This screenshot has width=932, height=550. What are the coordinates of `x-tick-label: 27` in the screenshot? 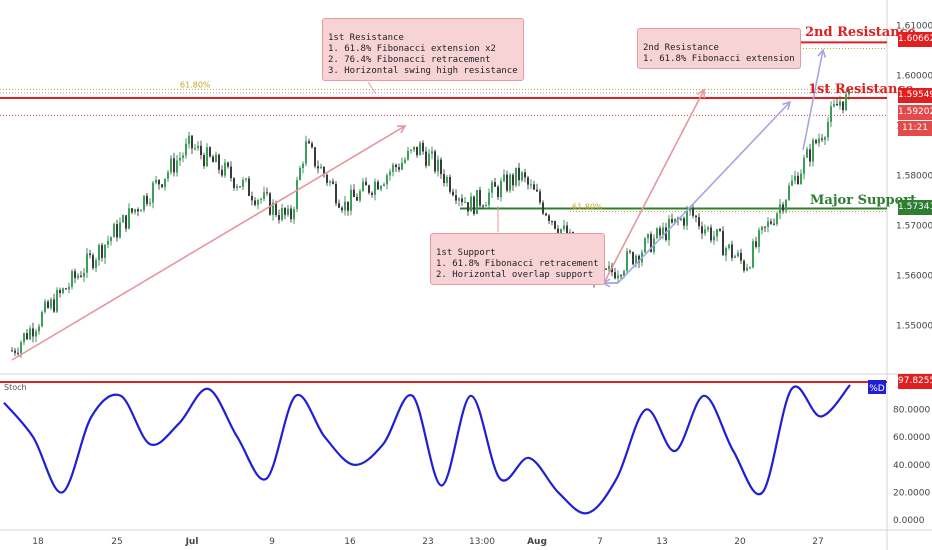 It's located at (817, 542).